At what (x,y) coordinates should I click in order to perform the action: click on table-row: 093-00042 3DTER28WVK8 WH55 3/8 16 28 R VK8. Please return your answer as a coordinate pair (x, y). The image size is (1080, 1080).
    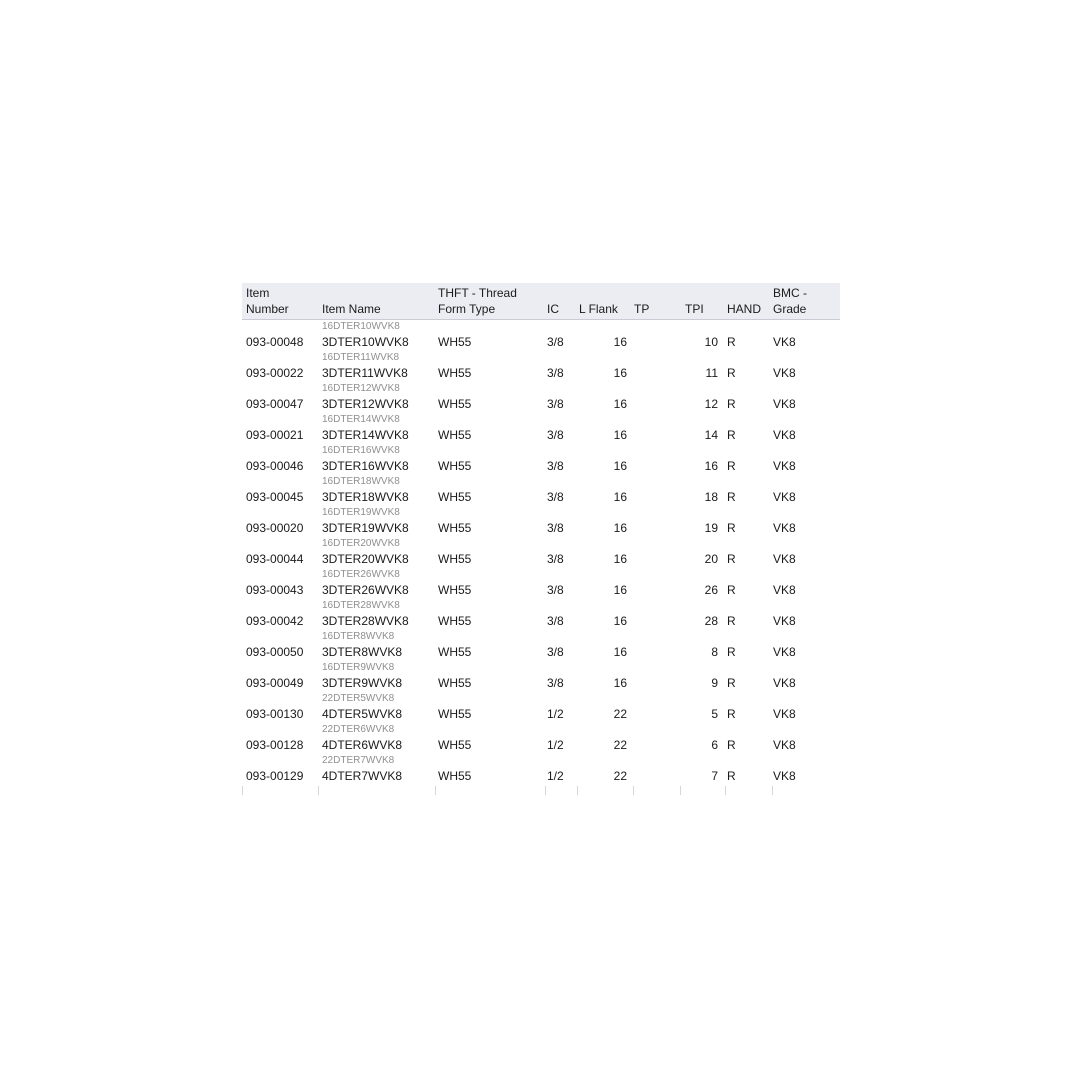
    Looking at the image, I should click on (541, 621).